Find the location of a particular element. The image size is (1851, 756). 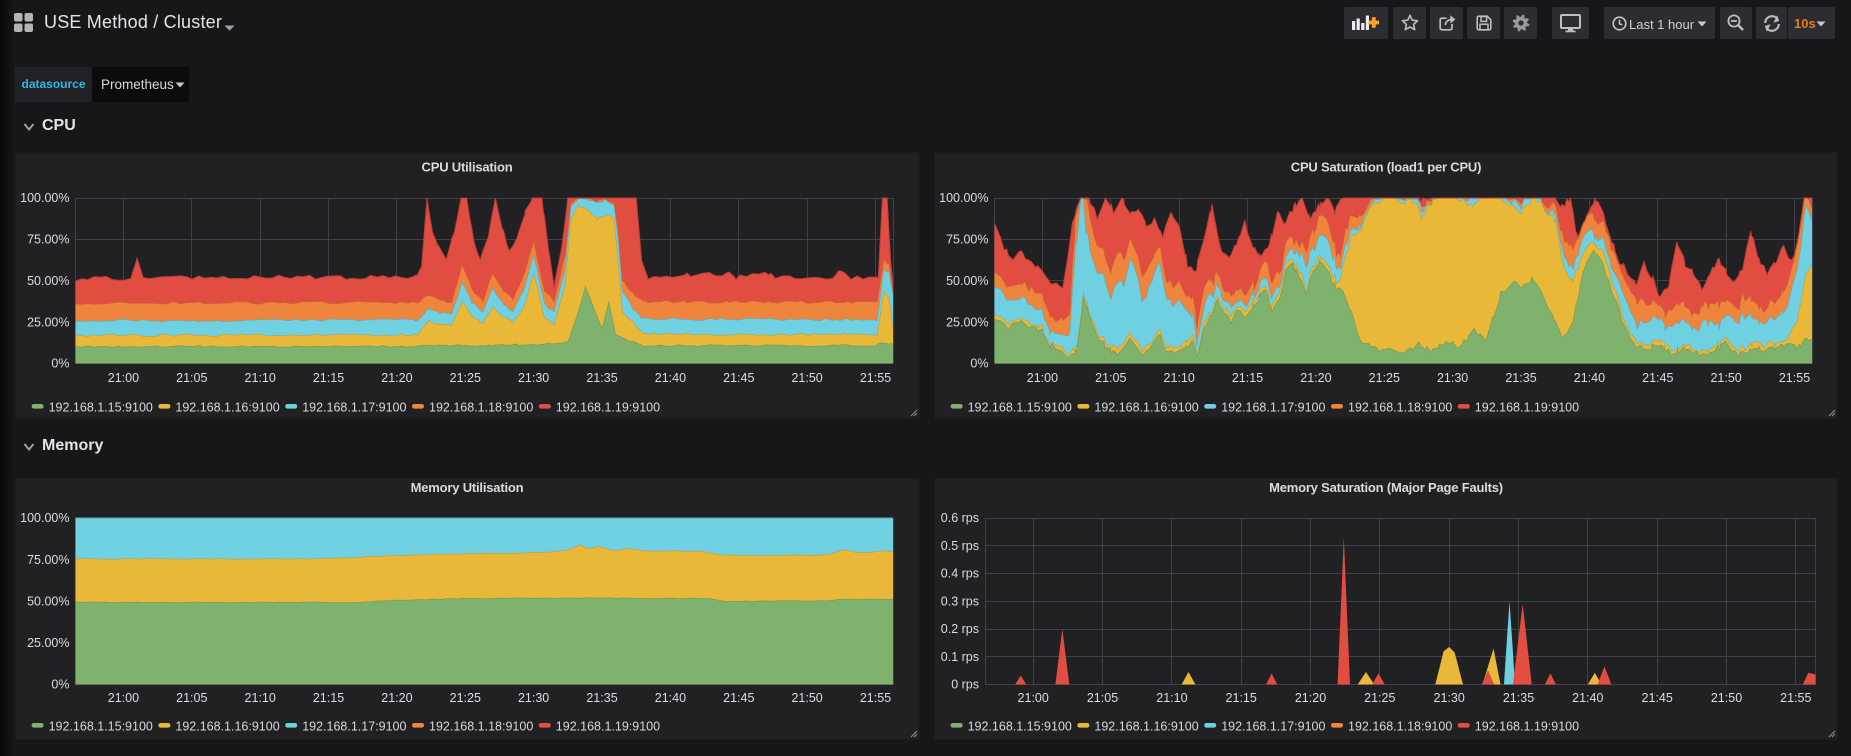

svg-text: 0 rps is located at coordinates (965, 685).